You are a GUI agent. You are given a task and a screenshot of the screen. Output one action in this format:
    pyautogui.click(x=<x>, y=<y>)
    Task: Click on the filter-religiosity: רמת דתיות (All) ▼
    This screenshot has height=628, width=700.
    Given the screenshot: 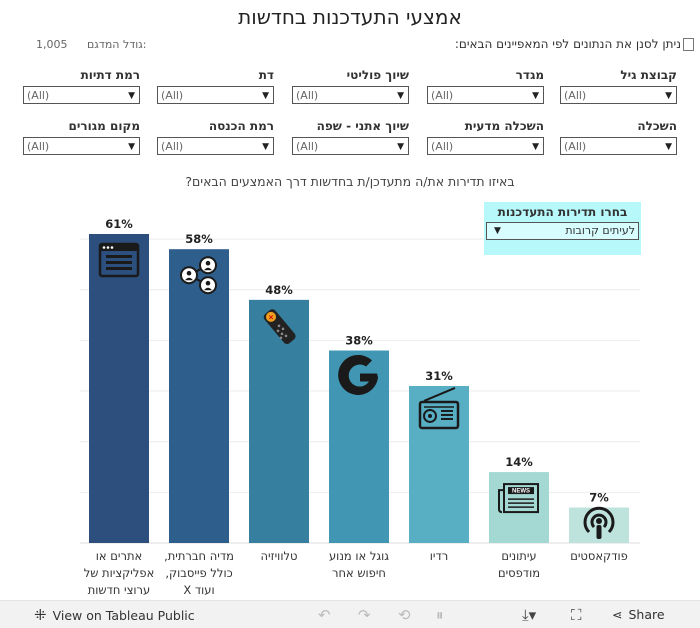 What is the action you would take?
    pyautogui.click(x=81, y=85)
    